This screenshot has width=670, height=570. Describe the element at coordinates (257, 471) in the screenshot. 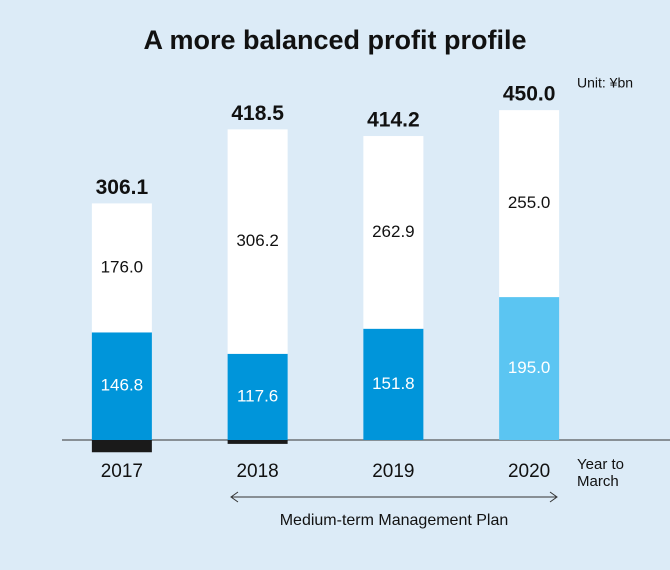

I see `x-tick-label: 2018` at that location.